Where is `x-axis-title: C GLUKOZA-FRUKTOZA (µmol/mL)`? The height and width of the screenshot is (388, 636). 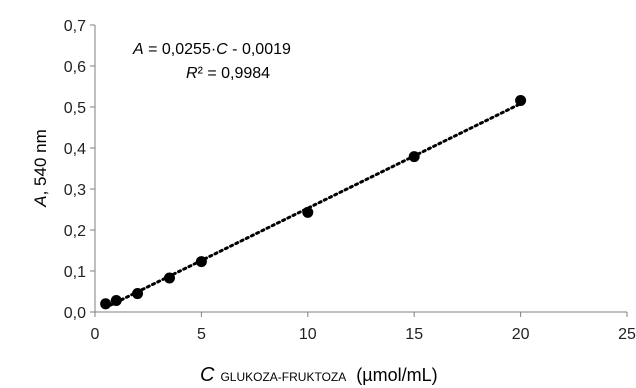
x-axis-title: C GLUKOZA-FRUKTOZA (µmol/mL) is located at coordinates (319, 375).